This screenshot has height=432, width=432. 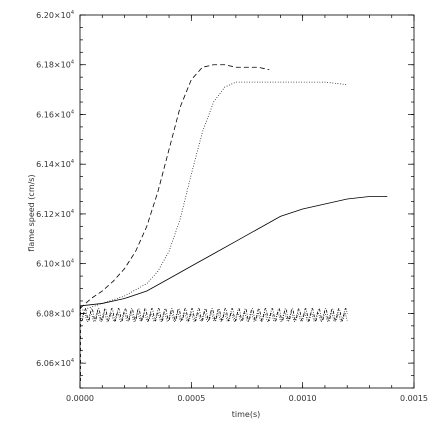 I want to click on y-tick-label: 6.18×104, so click(x=55, y=65).